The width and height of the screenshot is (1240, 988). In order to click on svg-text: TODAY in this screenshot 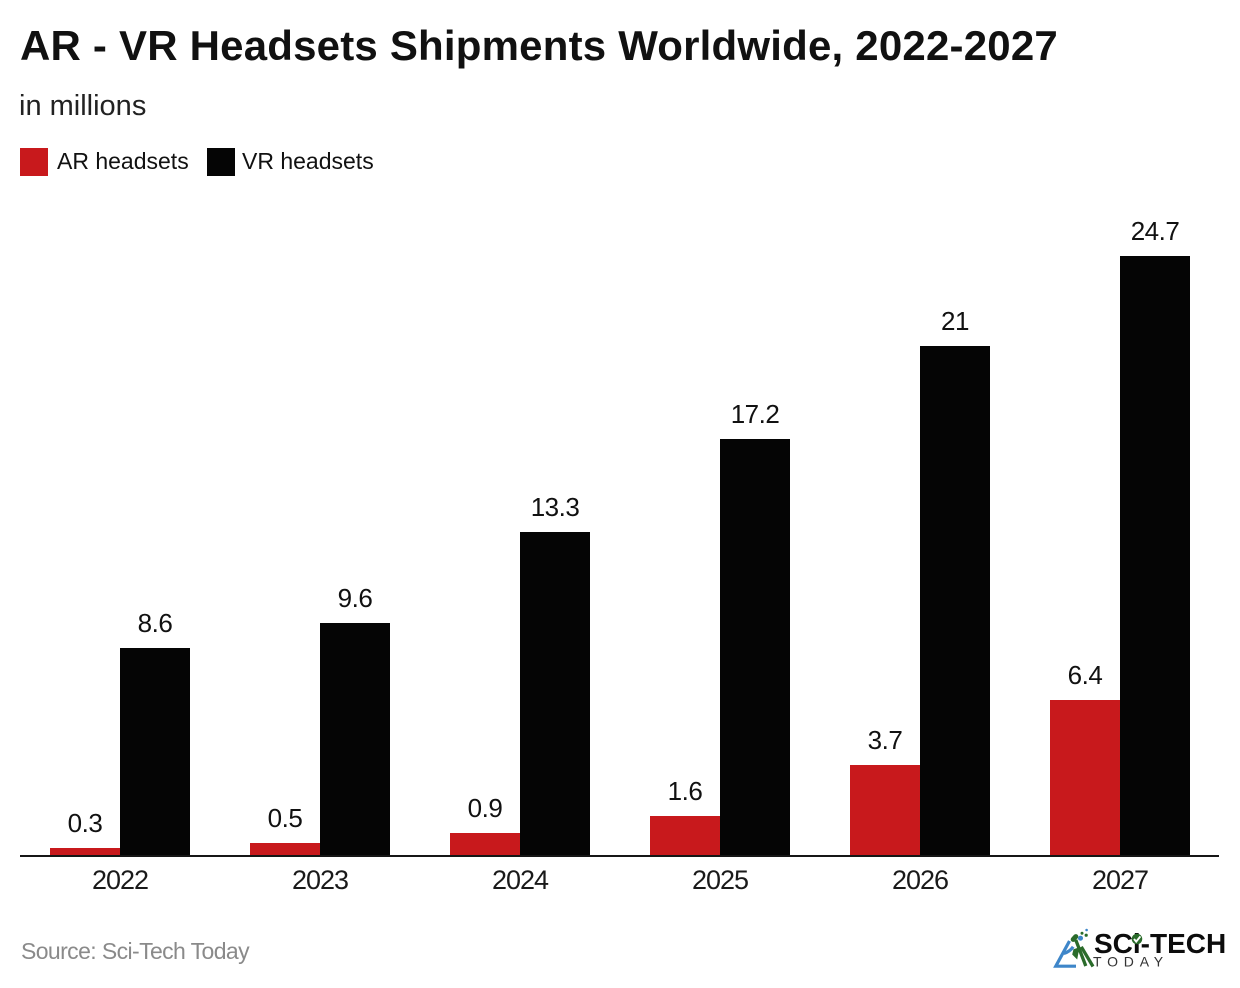, I will do `click(1131, 962)`.